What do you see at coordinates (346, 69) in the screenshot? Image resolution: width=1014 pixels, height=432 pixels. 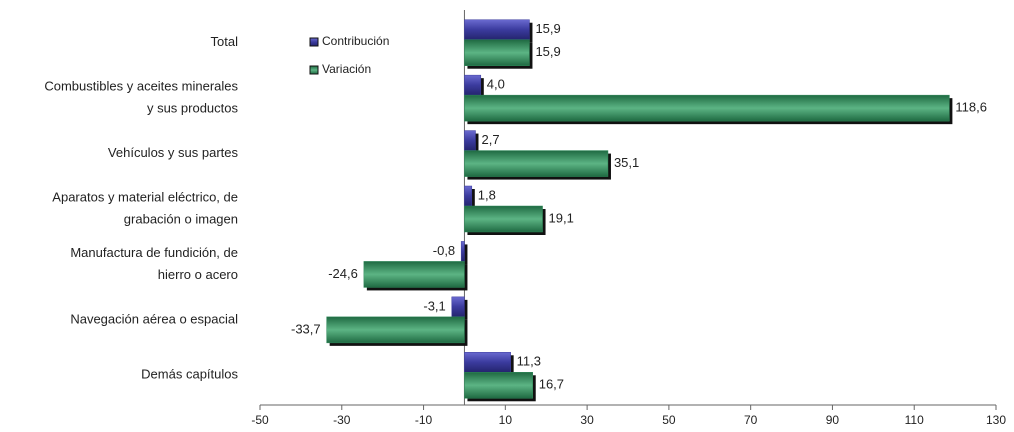 I see `legend-label: Variación` at bounding box center [346, 69].